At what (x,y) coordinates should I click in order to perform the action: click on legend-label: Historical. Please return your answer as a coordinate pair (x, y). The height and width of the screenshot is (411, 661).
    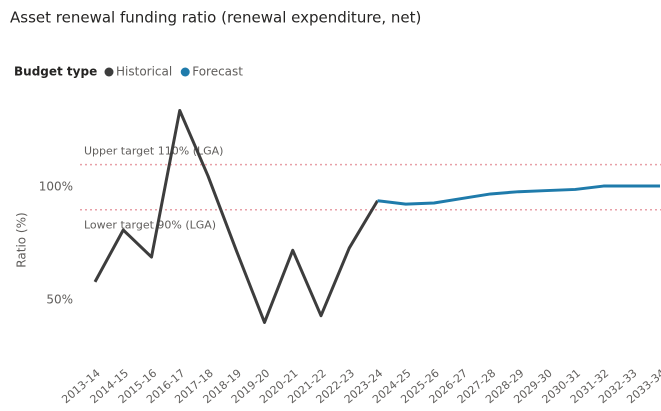
    Looking at the image, I should click on (144, 72).